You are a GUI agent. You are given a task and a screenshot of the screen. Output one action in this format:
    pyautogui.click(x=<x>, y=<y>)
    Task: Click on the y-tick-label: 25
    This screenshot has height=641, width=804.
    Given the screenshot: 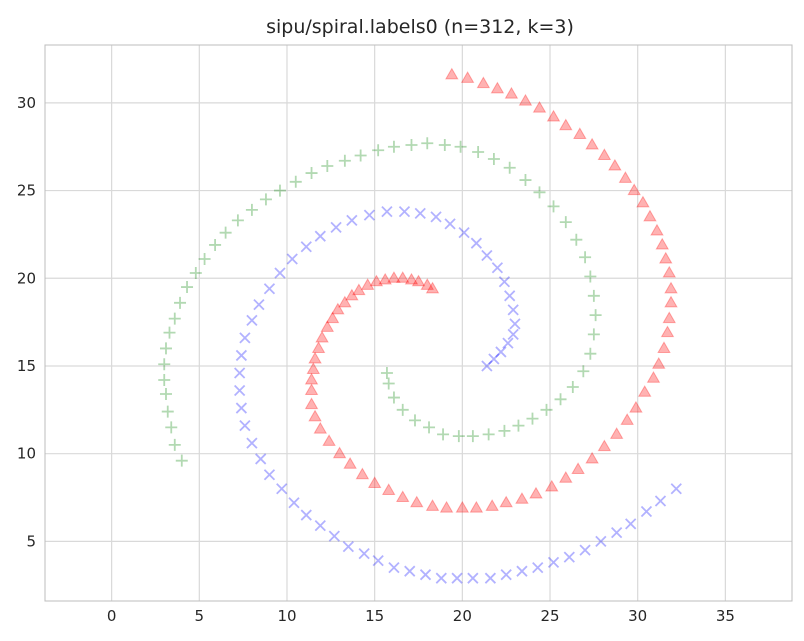 What is the action you would take?
    pyautogui.click(x=26, y=191)
    